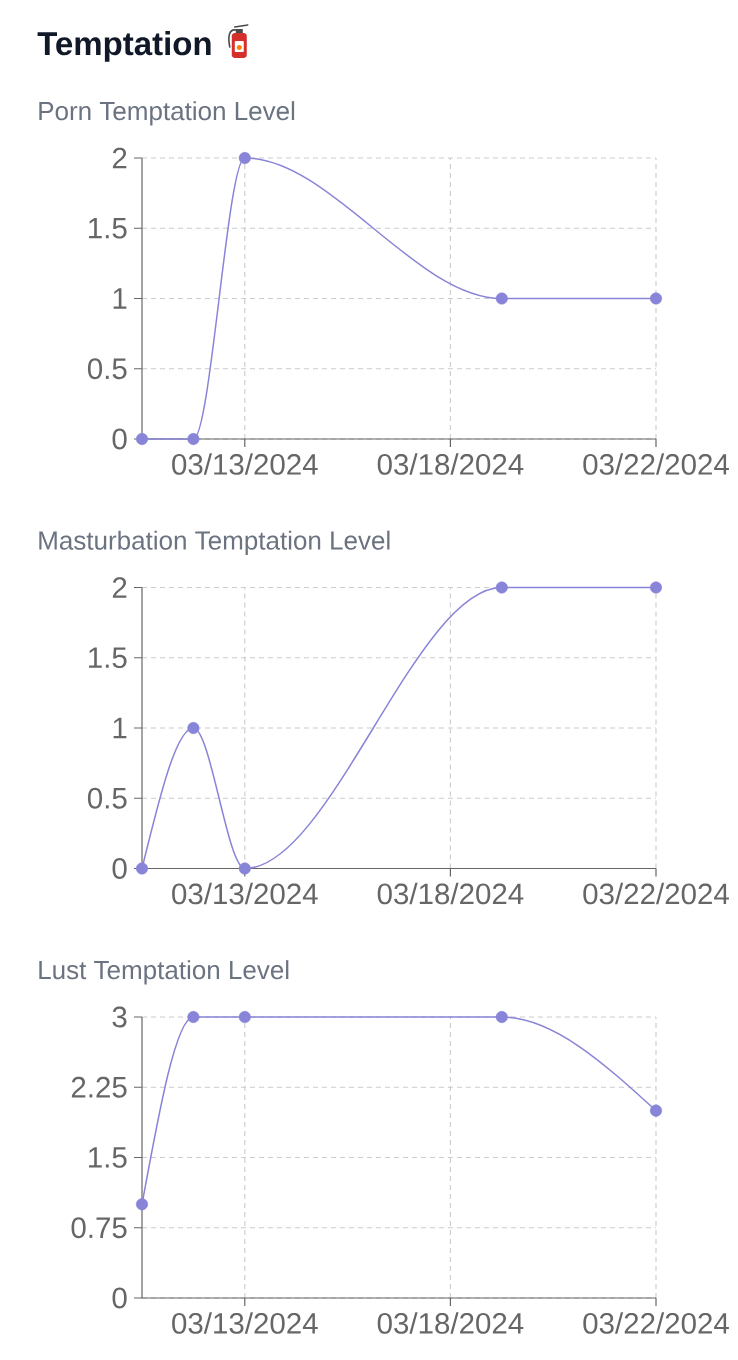  I want to click on chart-title: Lust Temptation Level, so click(164, 972).